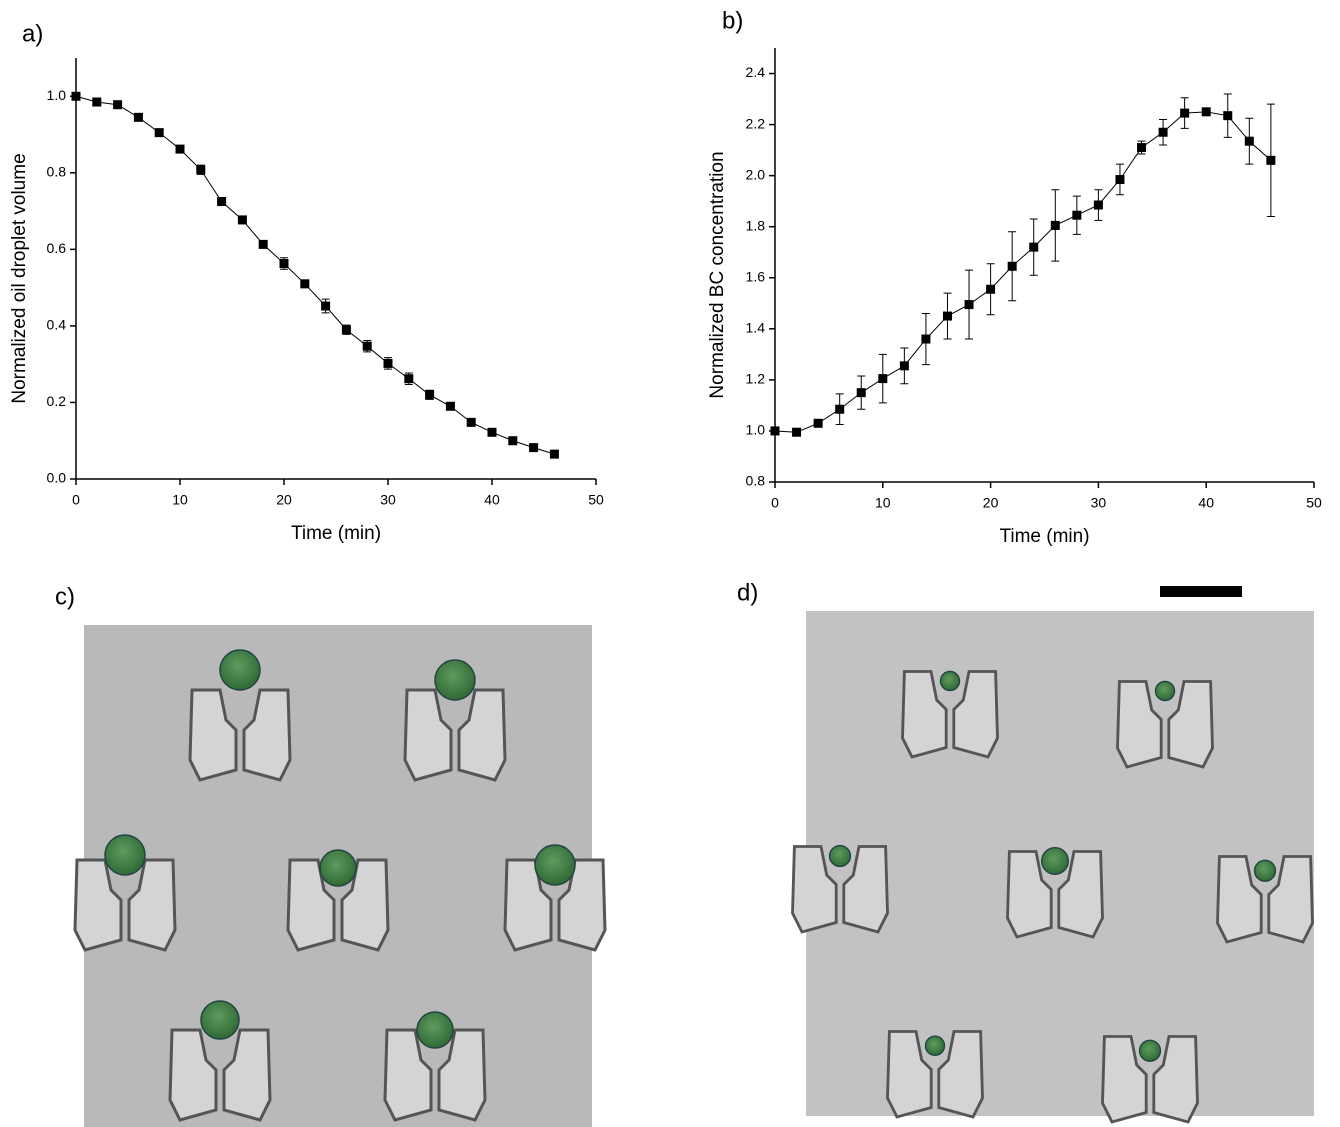 The height and width of the screenshot is (1127, 1340). I want to click on y-tick-label: 1.6, so click(756, 276).